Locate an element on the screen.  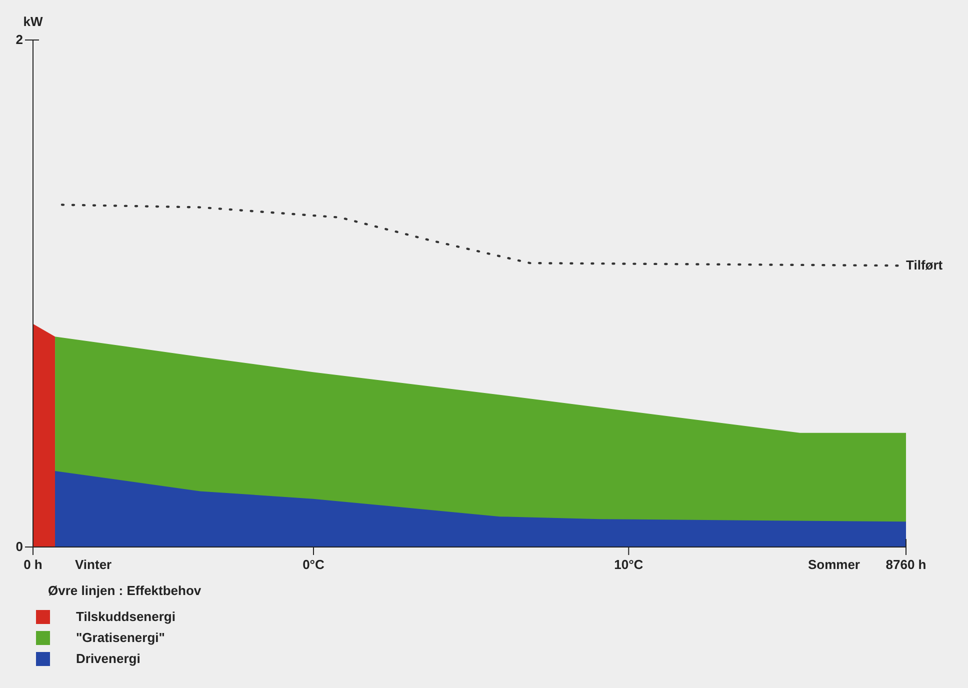
y-axis-title: kW is located at coordinates (33, 21).